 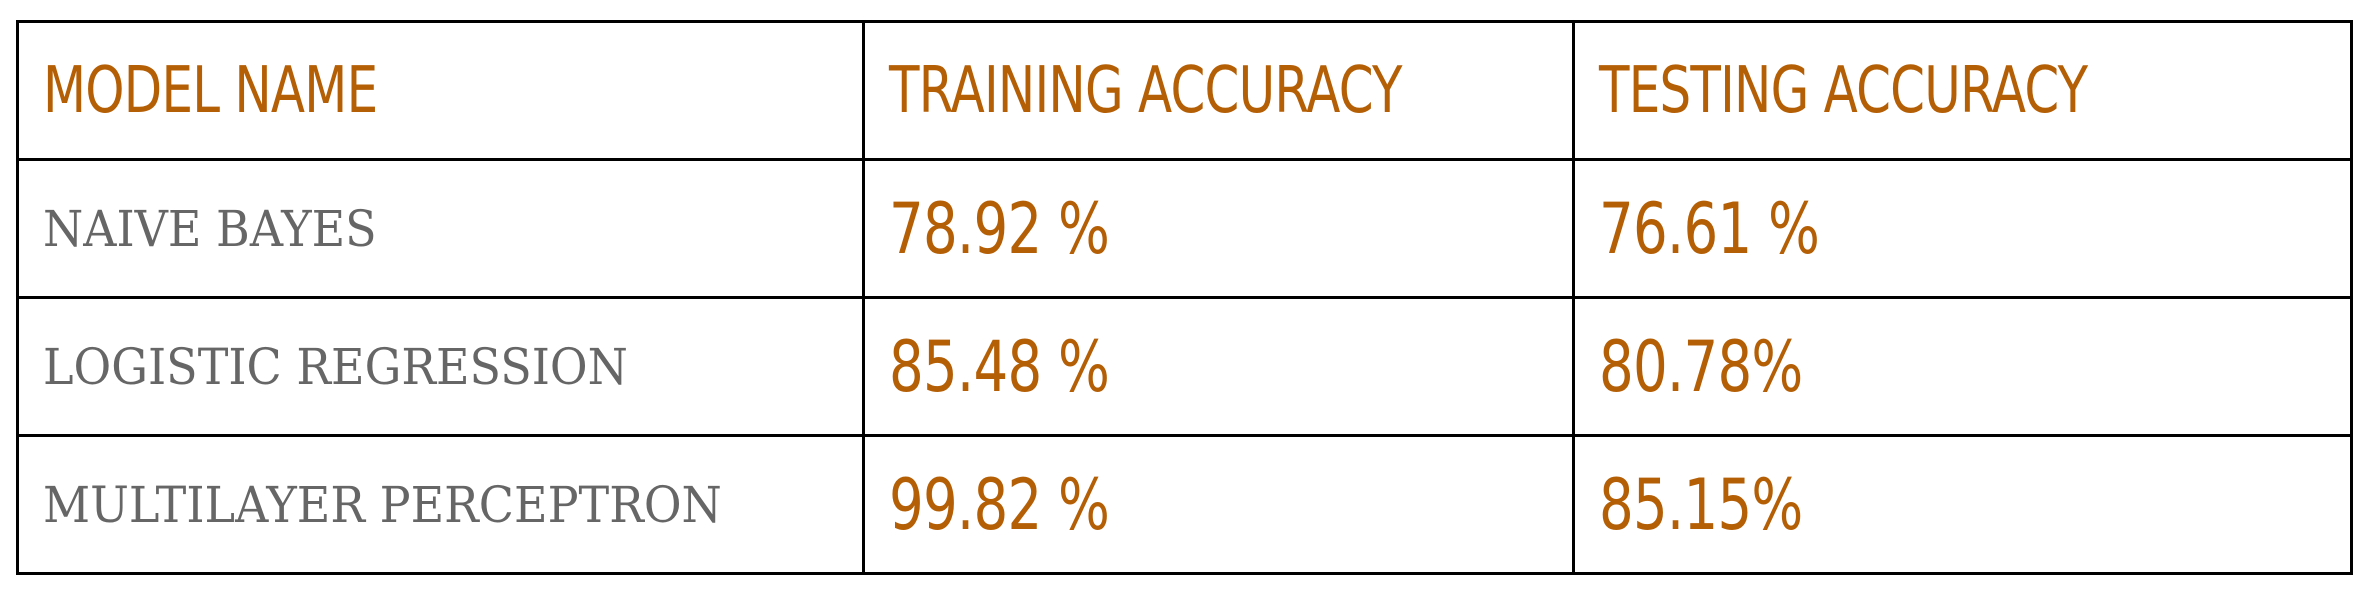 What do you see at coordinates (1701, 504) in the screenshot?
I see `testing-accuracy-value: 85.15%` at bounding box center [1701, 504].